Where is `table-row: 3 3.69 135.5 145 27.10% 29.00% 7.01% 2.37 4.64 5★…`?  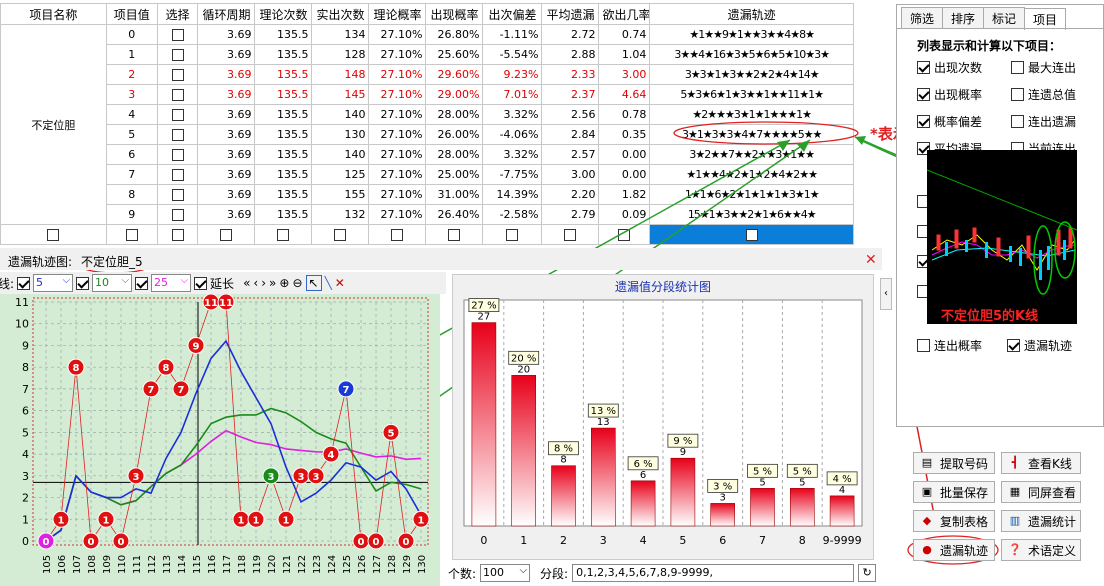
table-row: 3 3.69 135.5 145 27.10% 29.00% 7.01% 2.37 4.64 5★… is located at coordinates (427, 94).